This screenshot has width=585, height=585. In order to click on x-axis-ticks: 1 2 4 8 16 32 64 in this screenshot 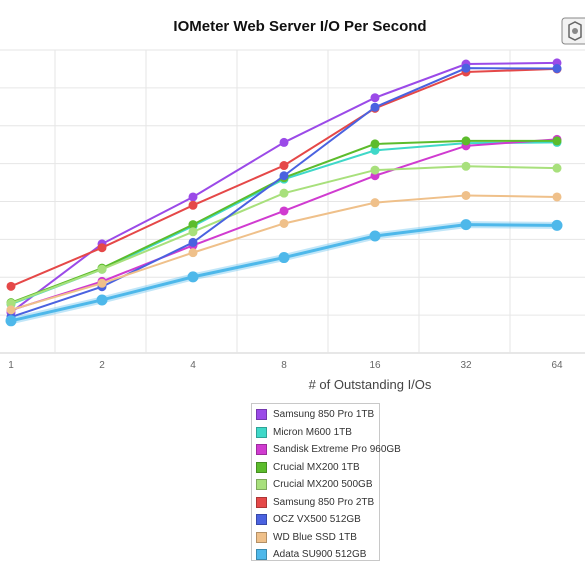, I will do `click(285, 365)`.